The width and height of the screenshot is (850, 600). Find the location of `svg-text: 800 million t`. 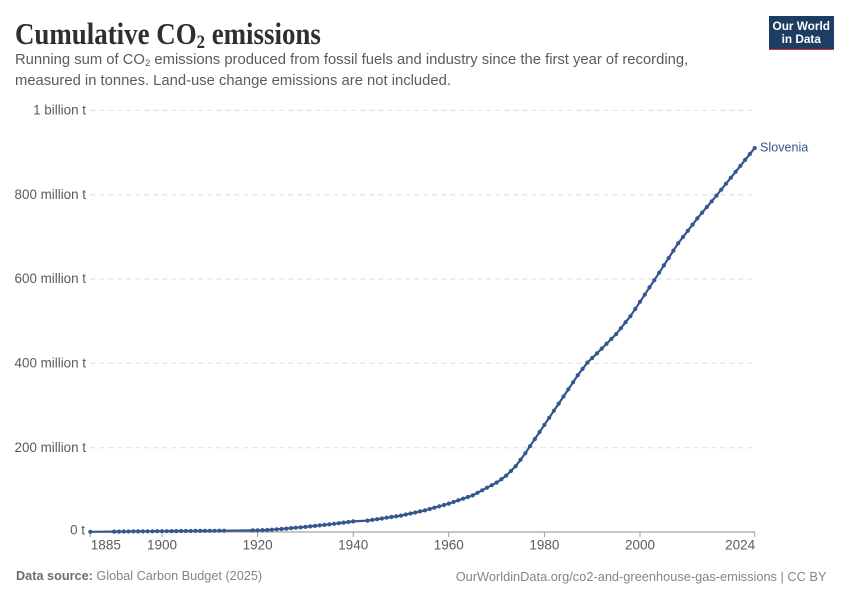

svg-text: 800 million t is located at coordinates (51, 194).